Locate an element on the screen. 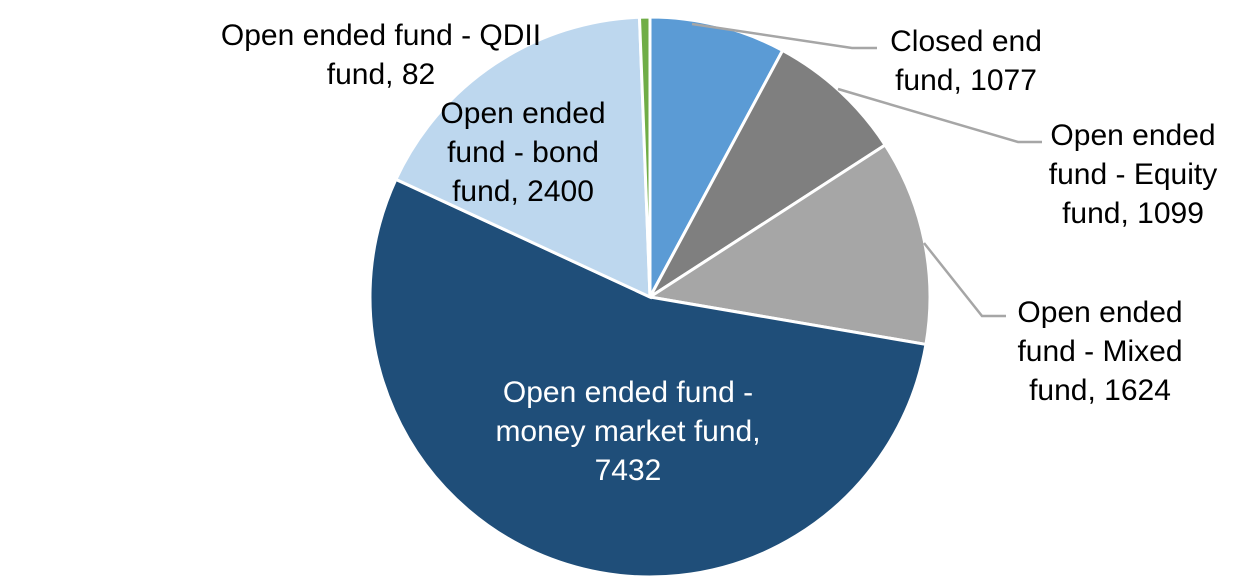 The width and height of the screenshot is (1250, 584). slice-label-open-ended-fund-bond-fund: Open ended fund - bond fund, 2400 is located at coordinates (522, 152).